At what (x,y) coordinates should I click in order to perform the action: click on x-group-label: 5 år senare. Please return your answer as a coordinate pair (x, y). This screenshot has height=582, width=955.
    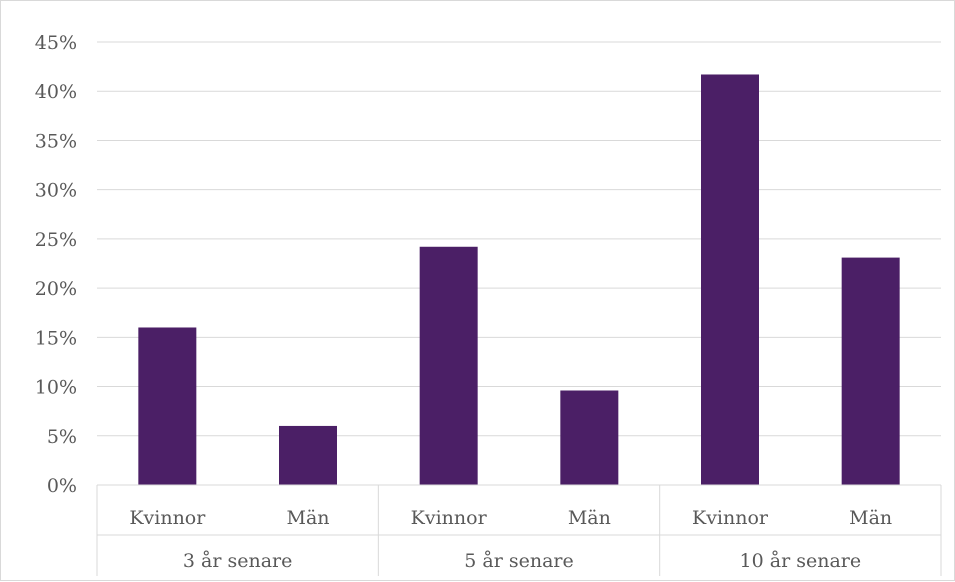
    Looking at the image, I should click on (518, 561).